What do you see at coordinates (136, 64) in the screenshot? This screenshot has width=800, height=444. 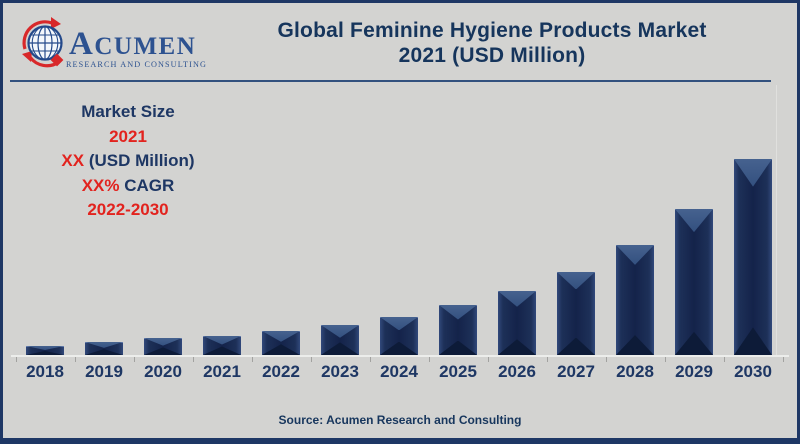 I see `logo-tagline: RESEARCH AND CONSULTING` at bounding box center [136, 64].